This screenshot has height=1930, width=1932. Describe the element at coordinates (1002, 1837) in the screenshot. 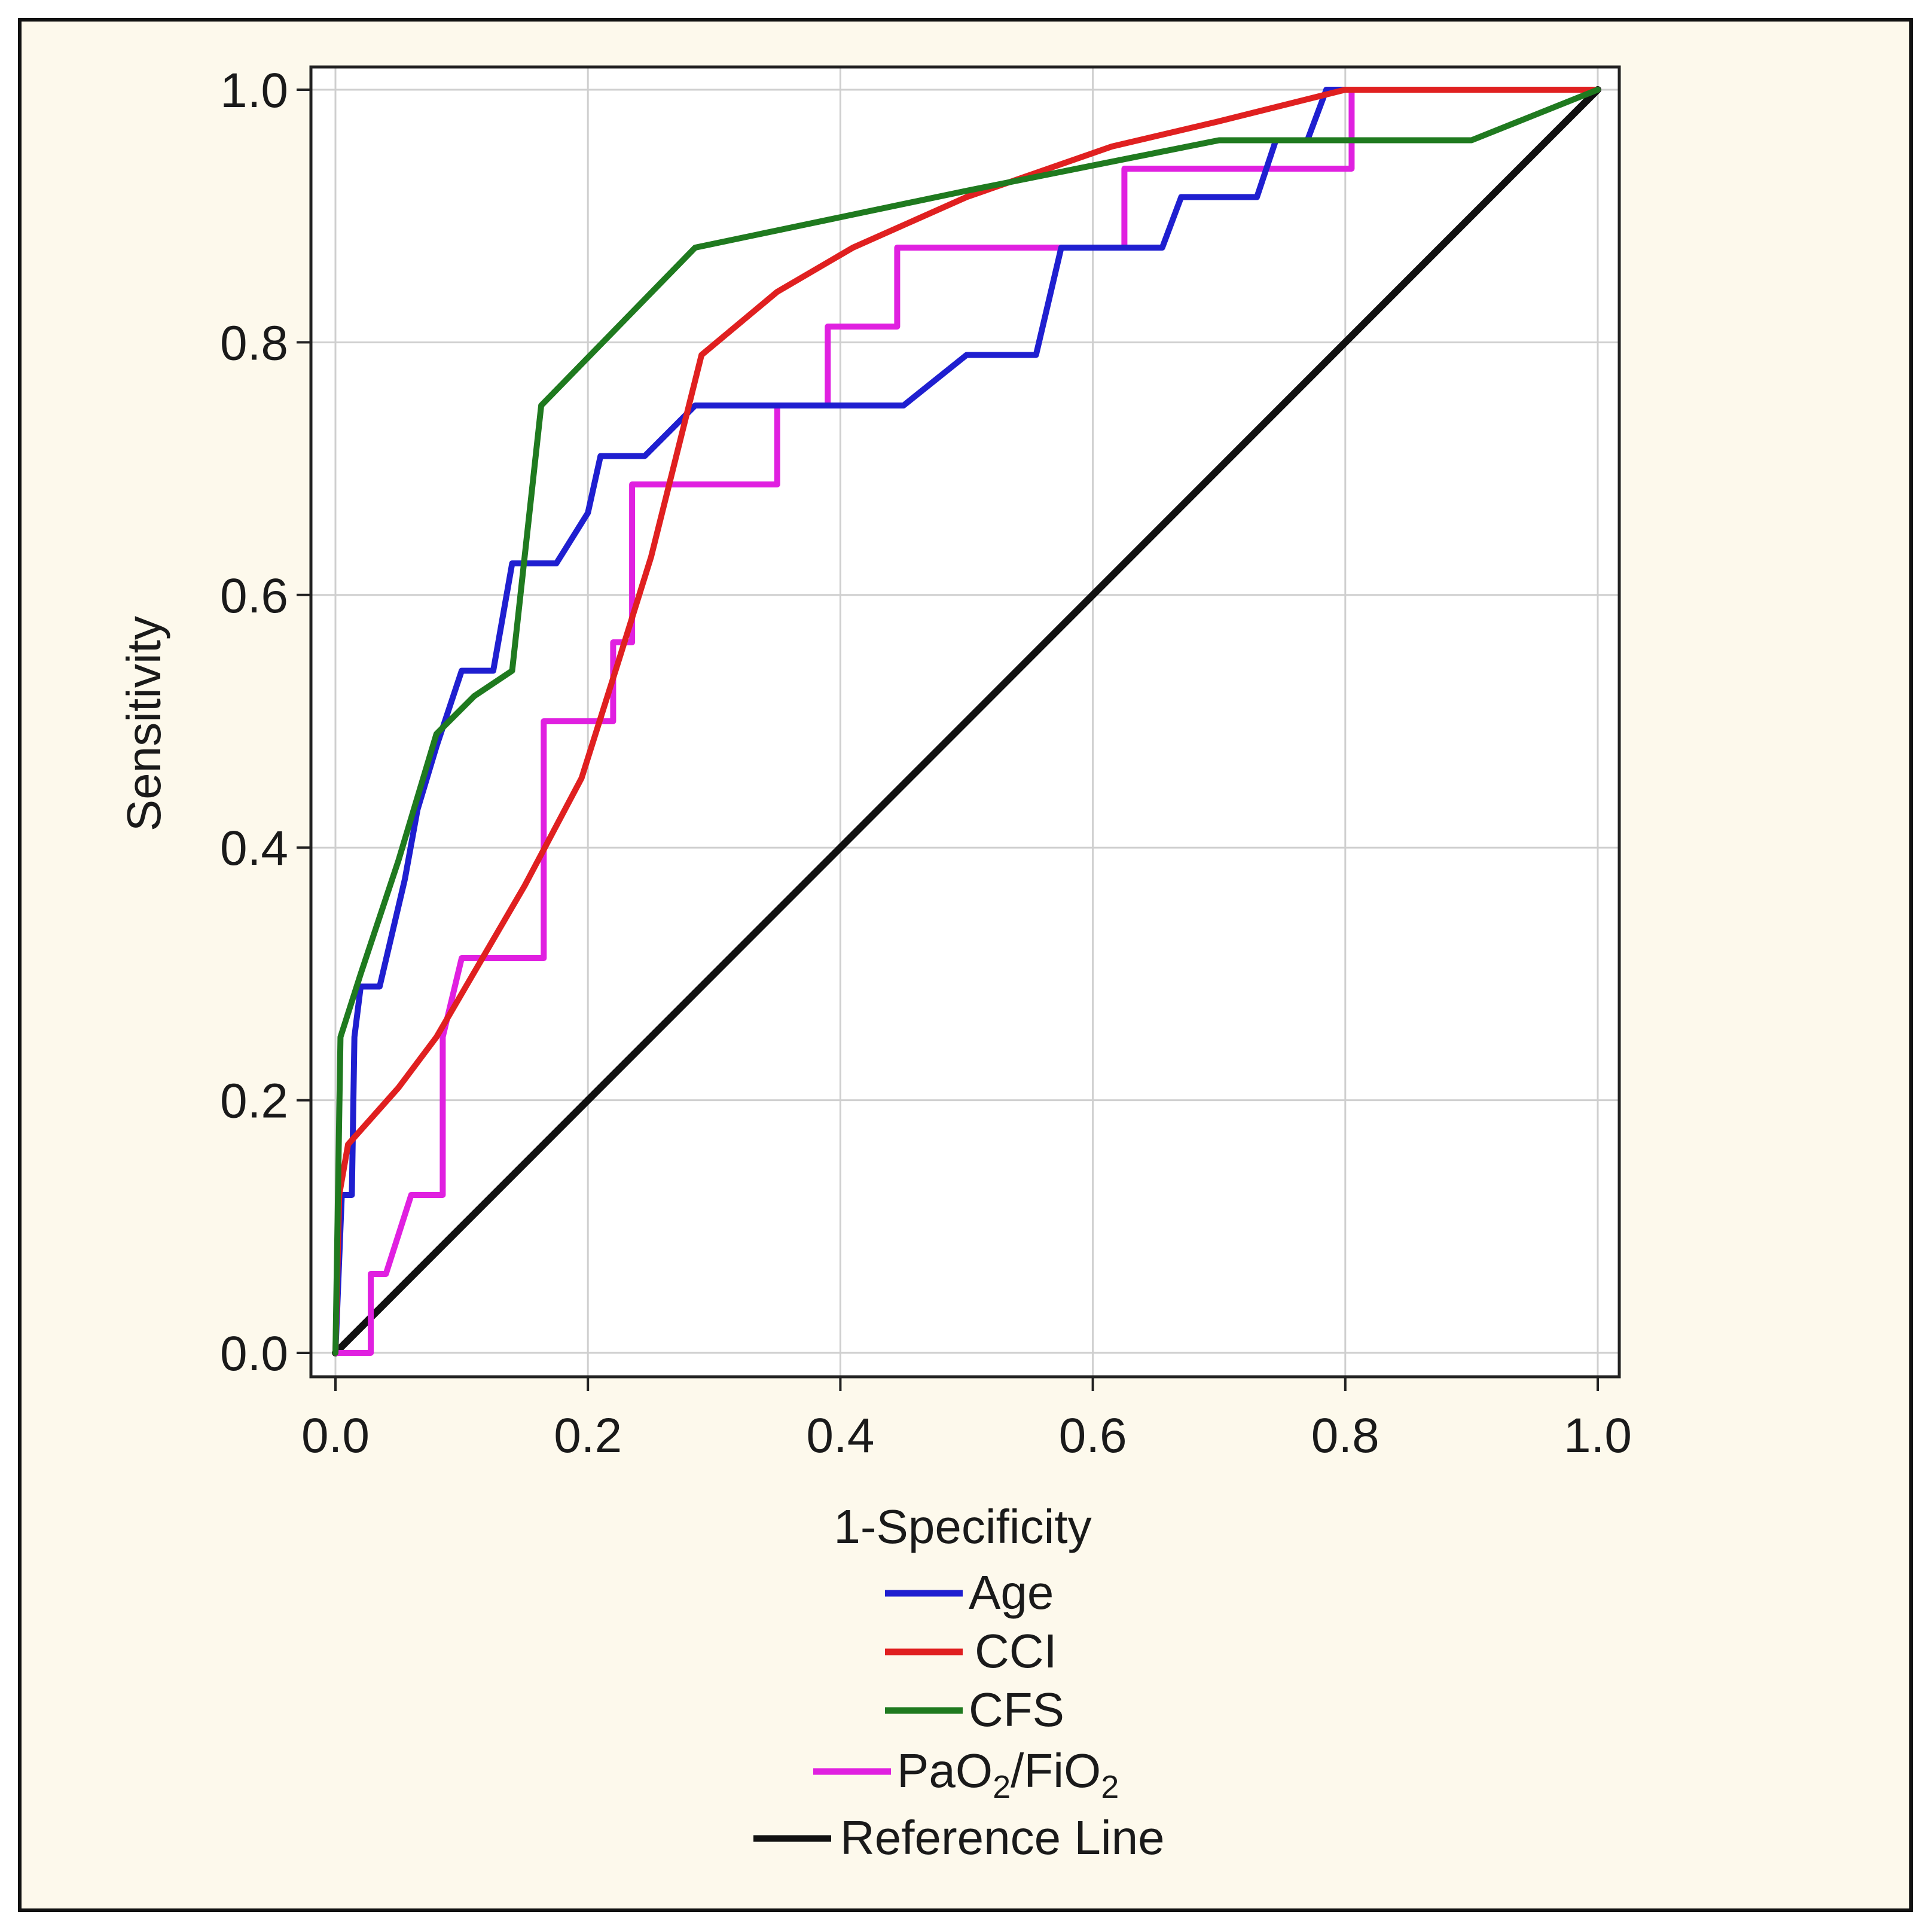

I see `legend-label-reference-line: Reference Line` at that location.